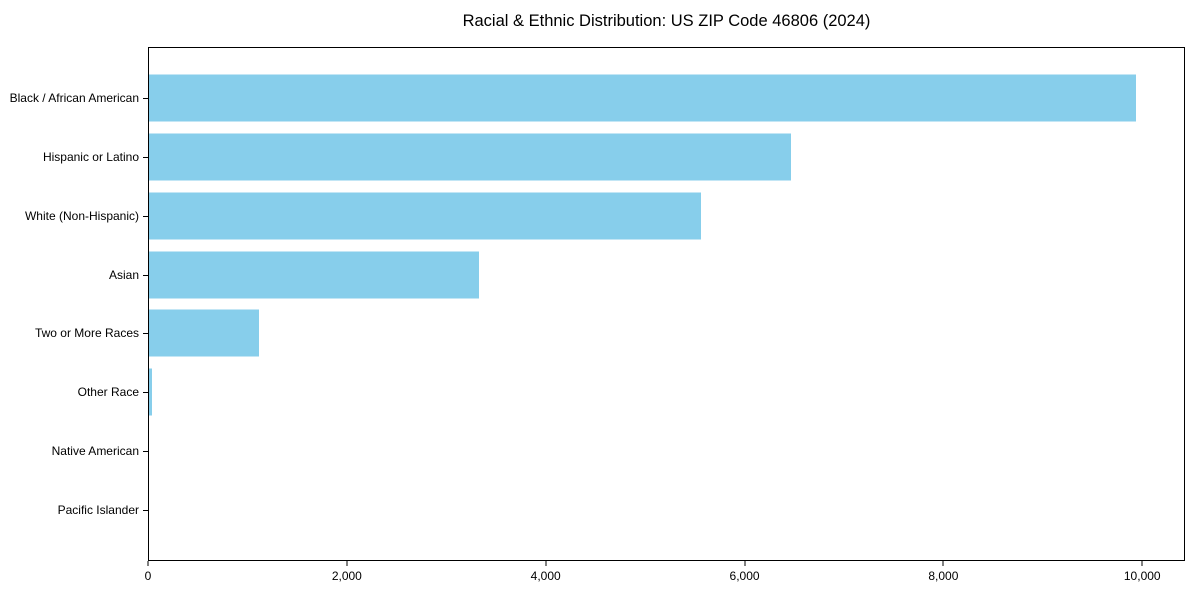 The width and height of the screenshot is (1200, 600). What do you see at coordinates (609, 333) in the screenshot?
I see `chart-row: Two or More Races` at bounding box center [609, 333].